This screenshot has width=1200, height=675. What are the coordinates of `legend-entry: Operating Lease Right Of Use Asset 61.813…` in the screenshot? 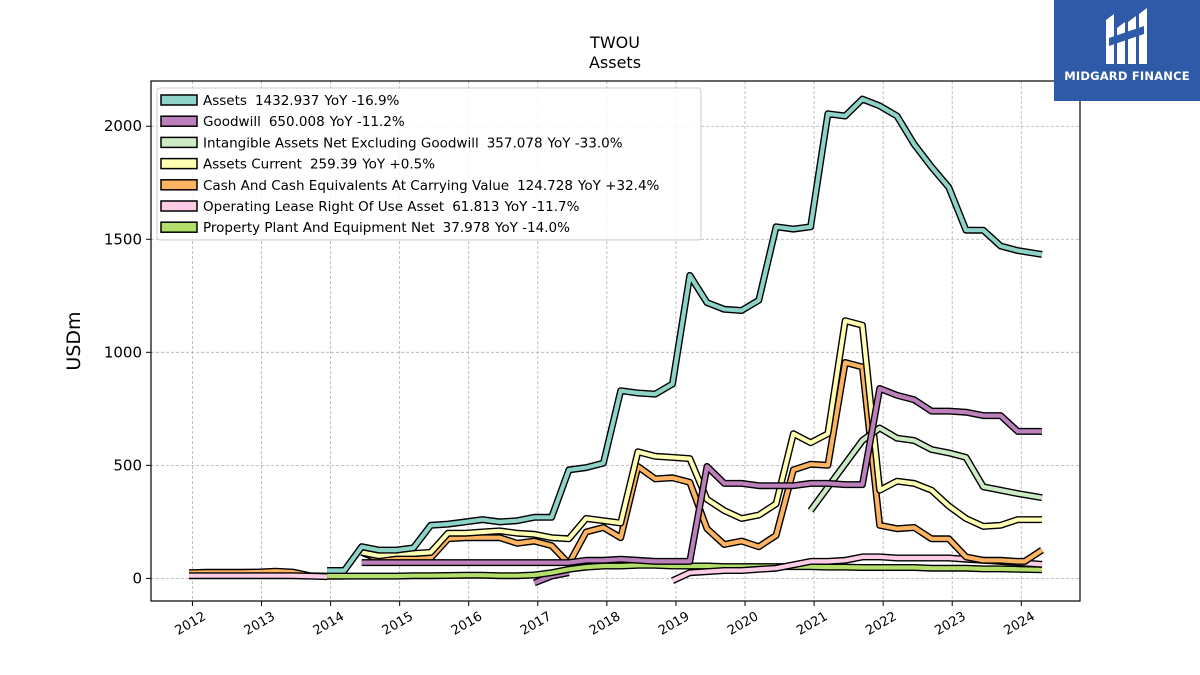 It's located at (370, 207).